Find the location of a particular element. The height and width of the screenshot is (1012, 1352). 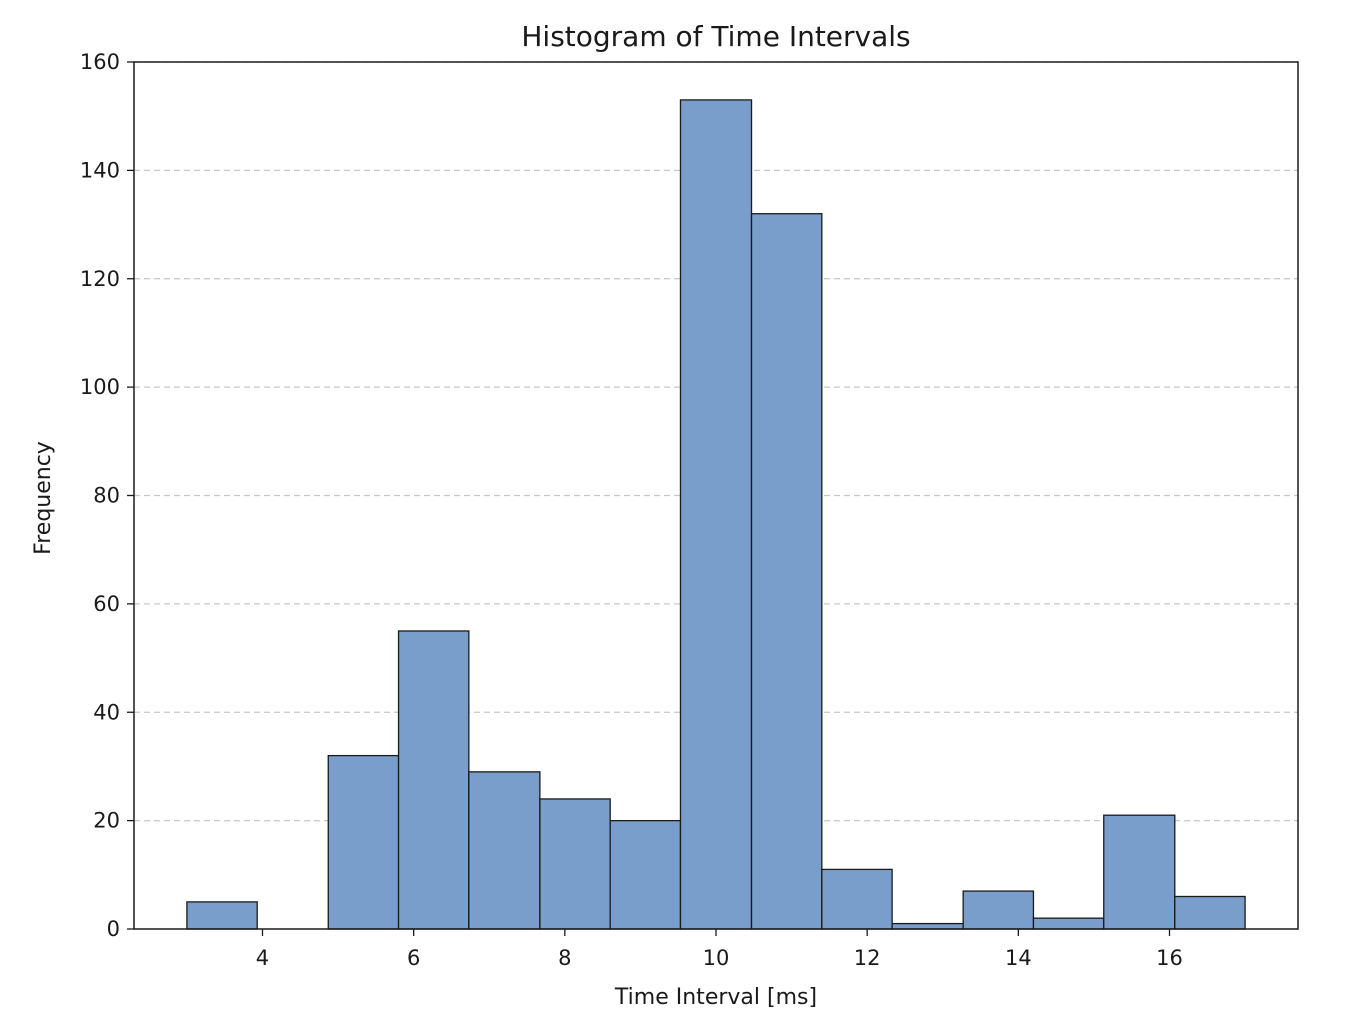

x-tick-label: 14 is located at coordinates (1018, 958).